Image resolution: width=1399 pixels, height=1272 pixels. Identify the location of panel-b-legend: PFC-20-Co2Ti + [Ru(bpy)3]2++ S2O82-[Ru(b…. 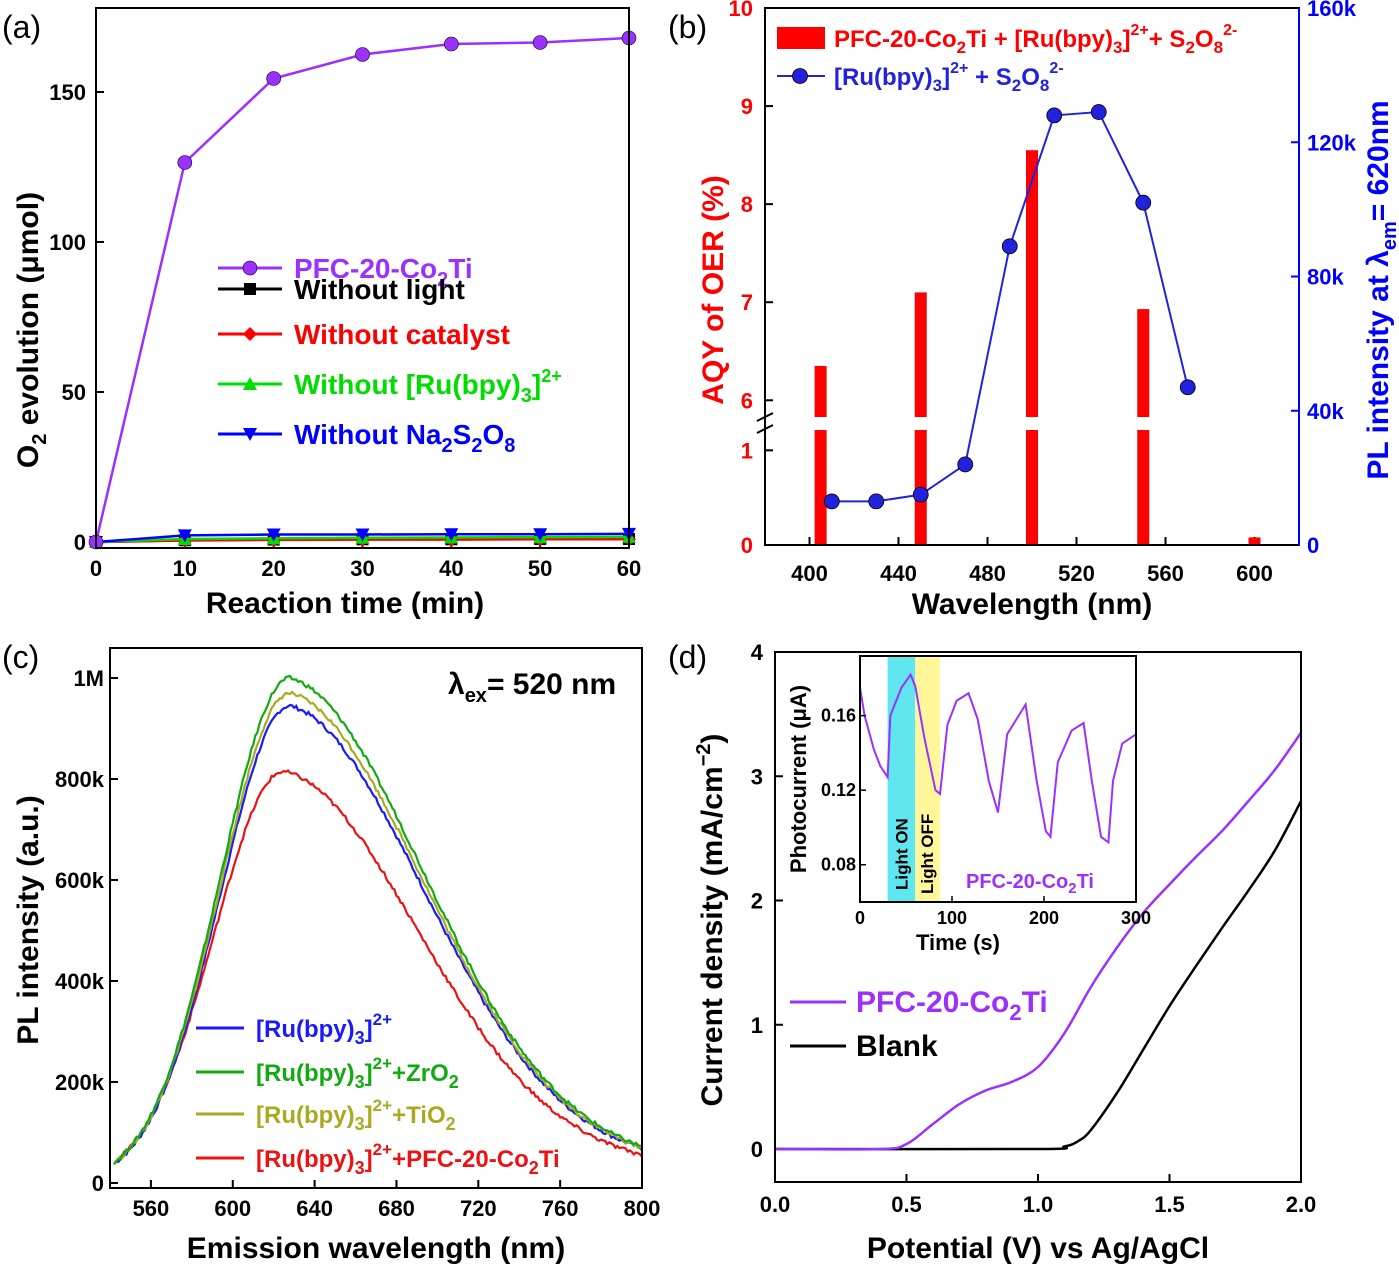
(1007, 58).